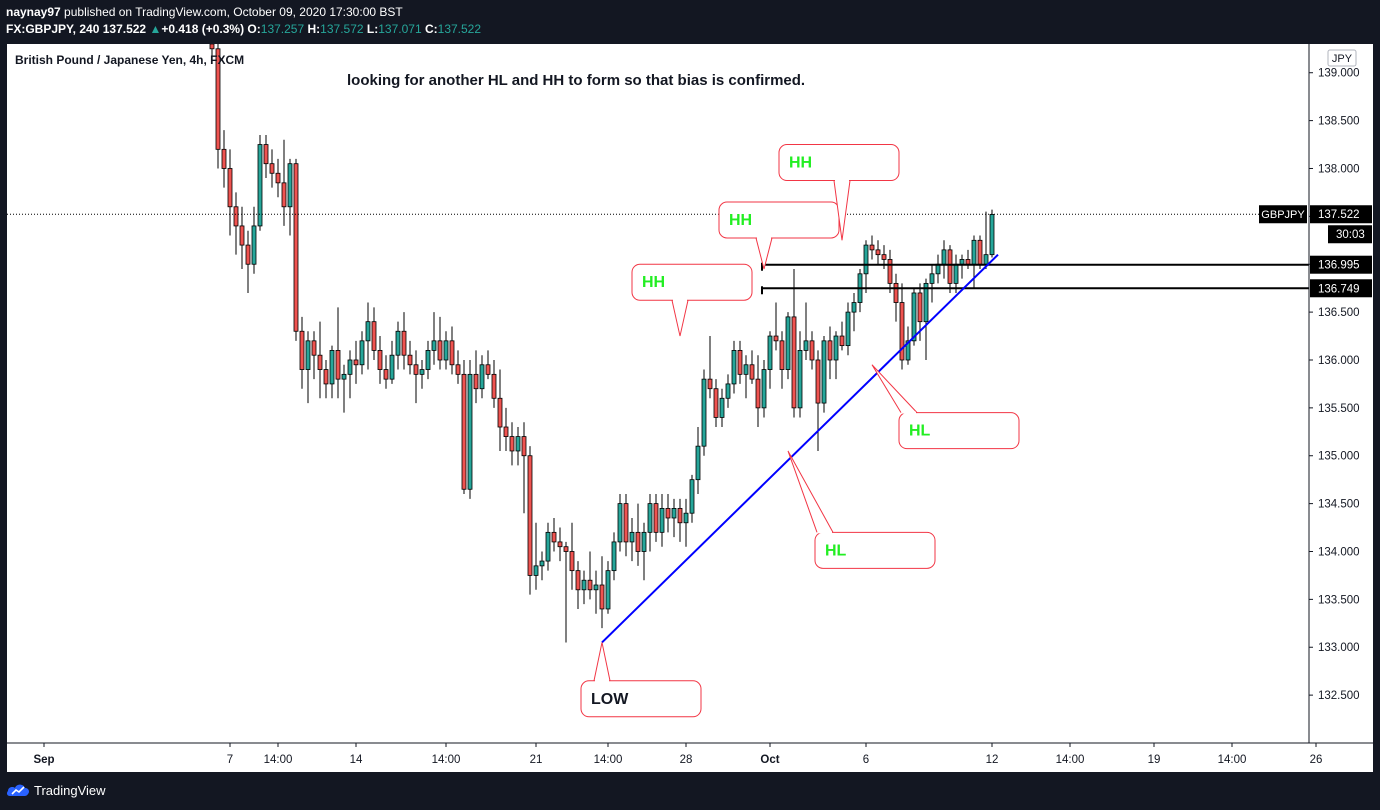  What do you see at coordinates (1339, 74) in the screenshot?
I see `y-tick-label: 139.000` at bounding box center [1339, 74].